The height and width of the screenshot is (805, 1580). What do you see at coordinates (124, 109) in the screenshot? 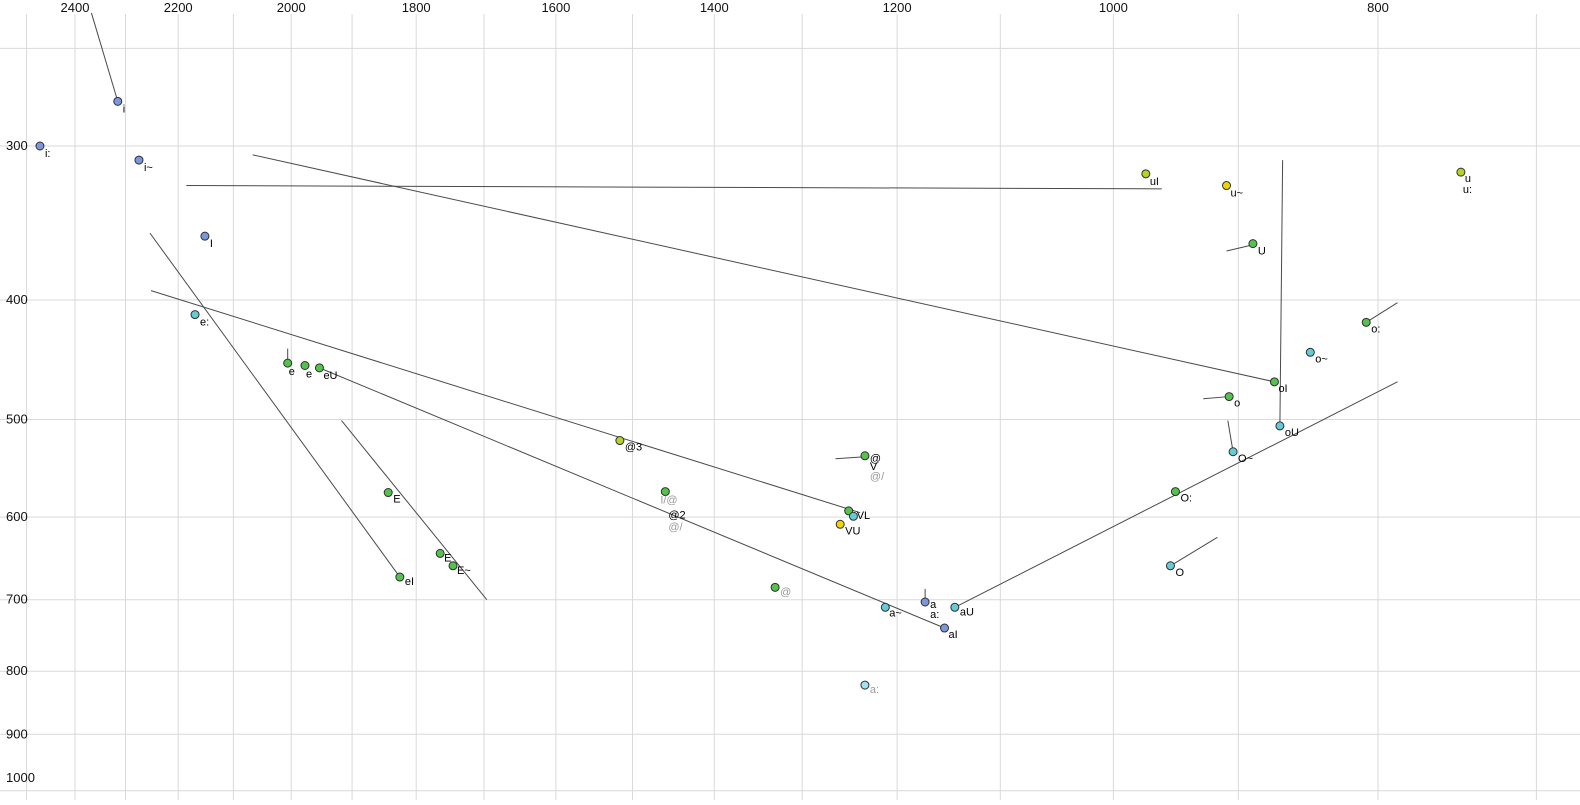
I see `point-label: i` at bounding box center [124, 109].